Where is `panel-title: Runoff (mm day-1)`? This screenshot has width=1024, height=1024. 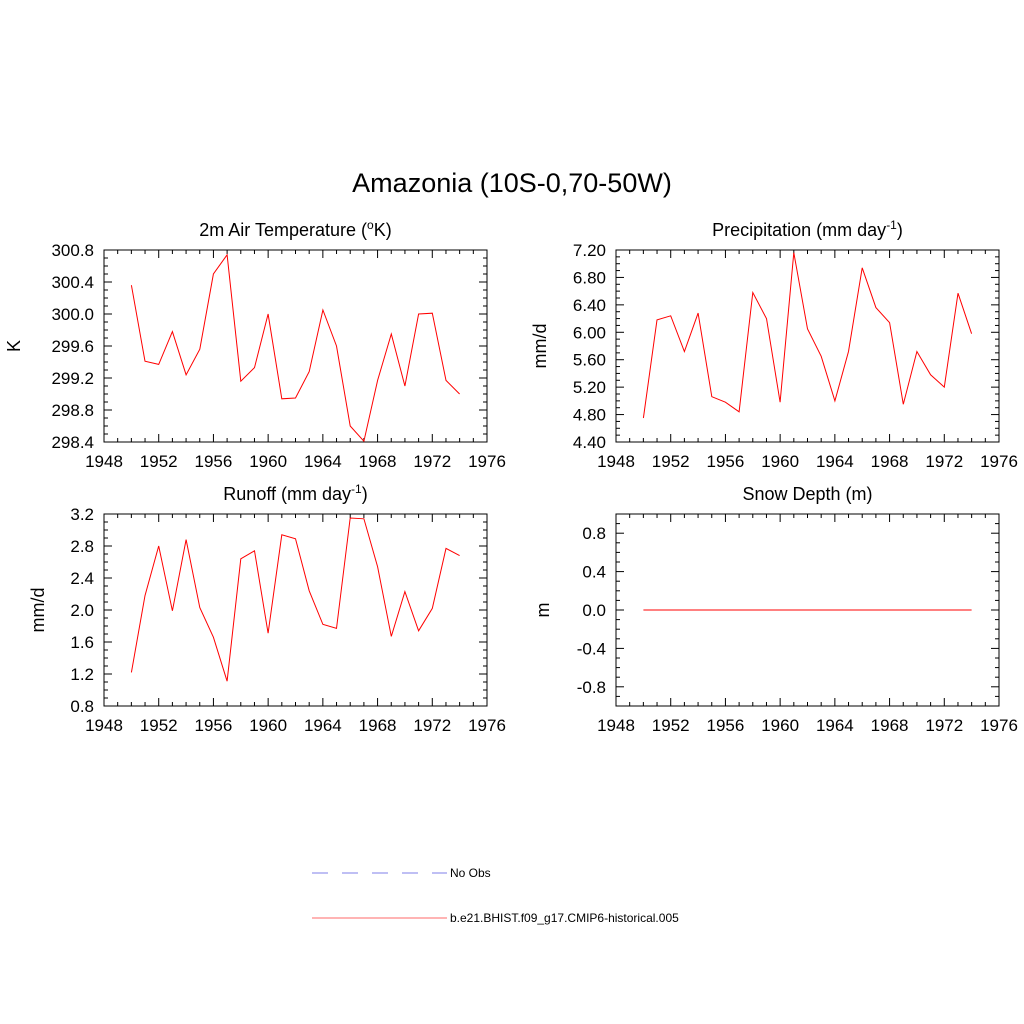 panel-title: Runoff (mm day-1) is located at coordinates (295, 493).